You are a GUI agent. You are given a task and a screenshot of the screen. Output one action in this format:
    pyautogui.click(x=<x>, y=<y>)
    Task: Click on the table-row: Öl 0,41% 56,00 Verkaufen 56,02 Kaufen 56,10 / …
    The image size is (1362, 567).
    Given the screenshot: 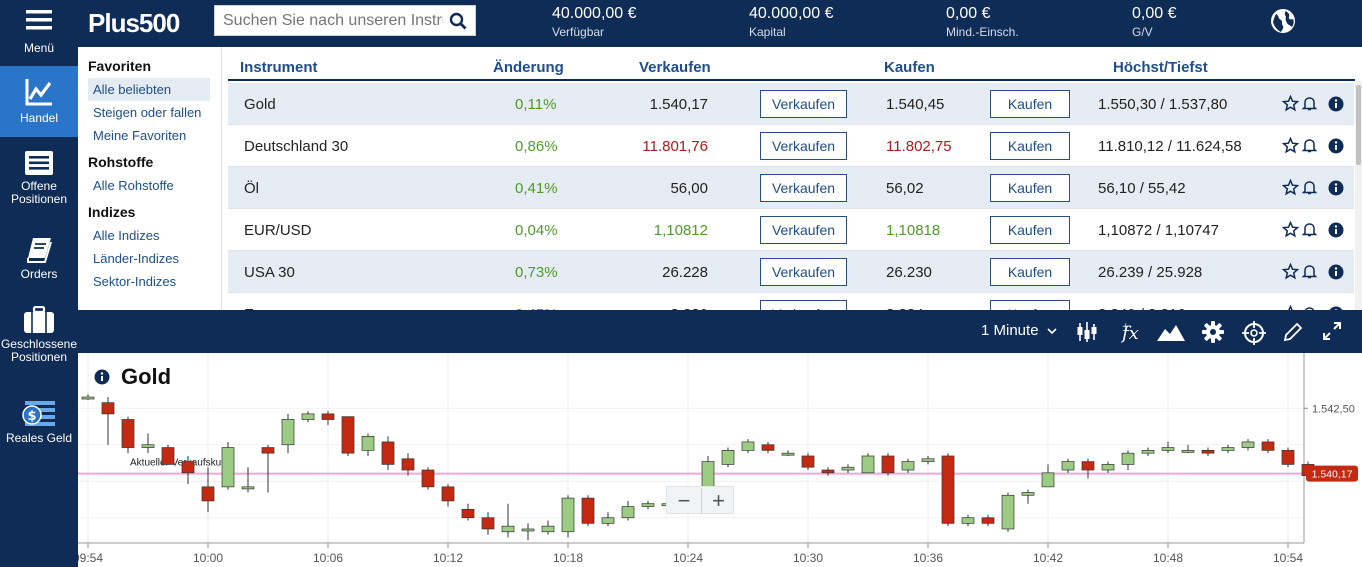 What is the action you would take?
    pyautogui.click(x=791, y=188)
    